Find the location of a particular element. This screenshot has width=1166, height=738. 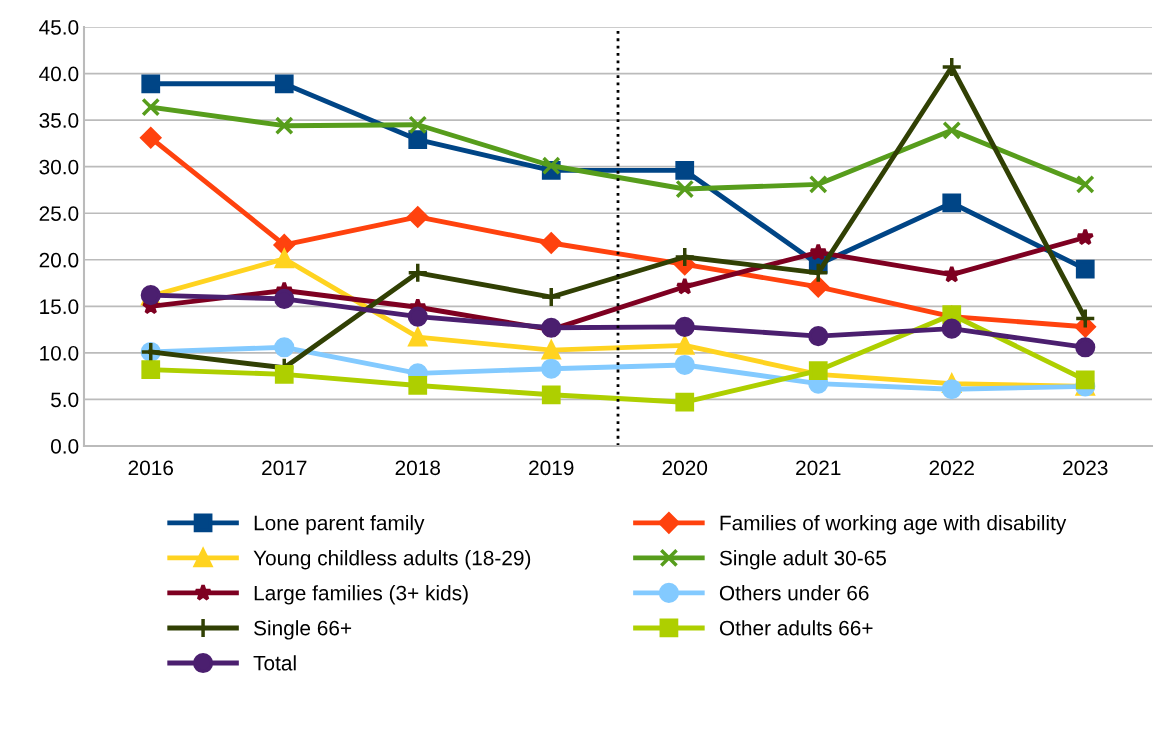

y-tick-label: 5.0 is located at coordinates (65, 400).